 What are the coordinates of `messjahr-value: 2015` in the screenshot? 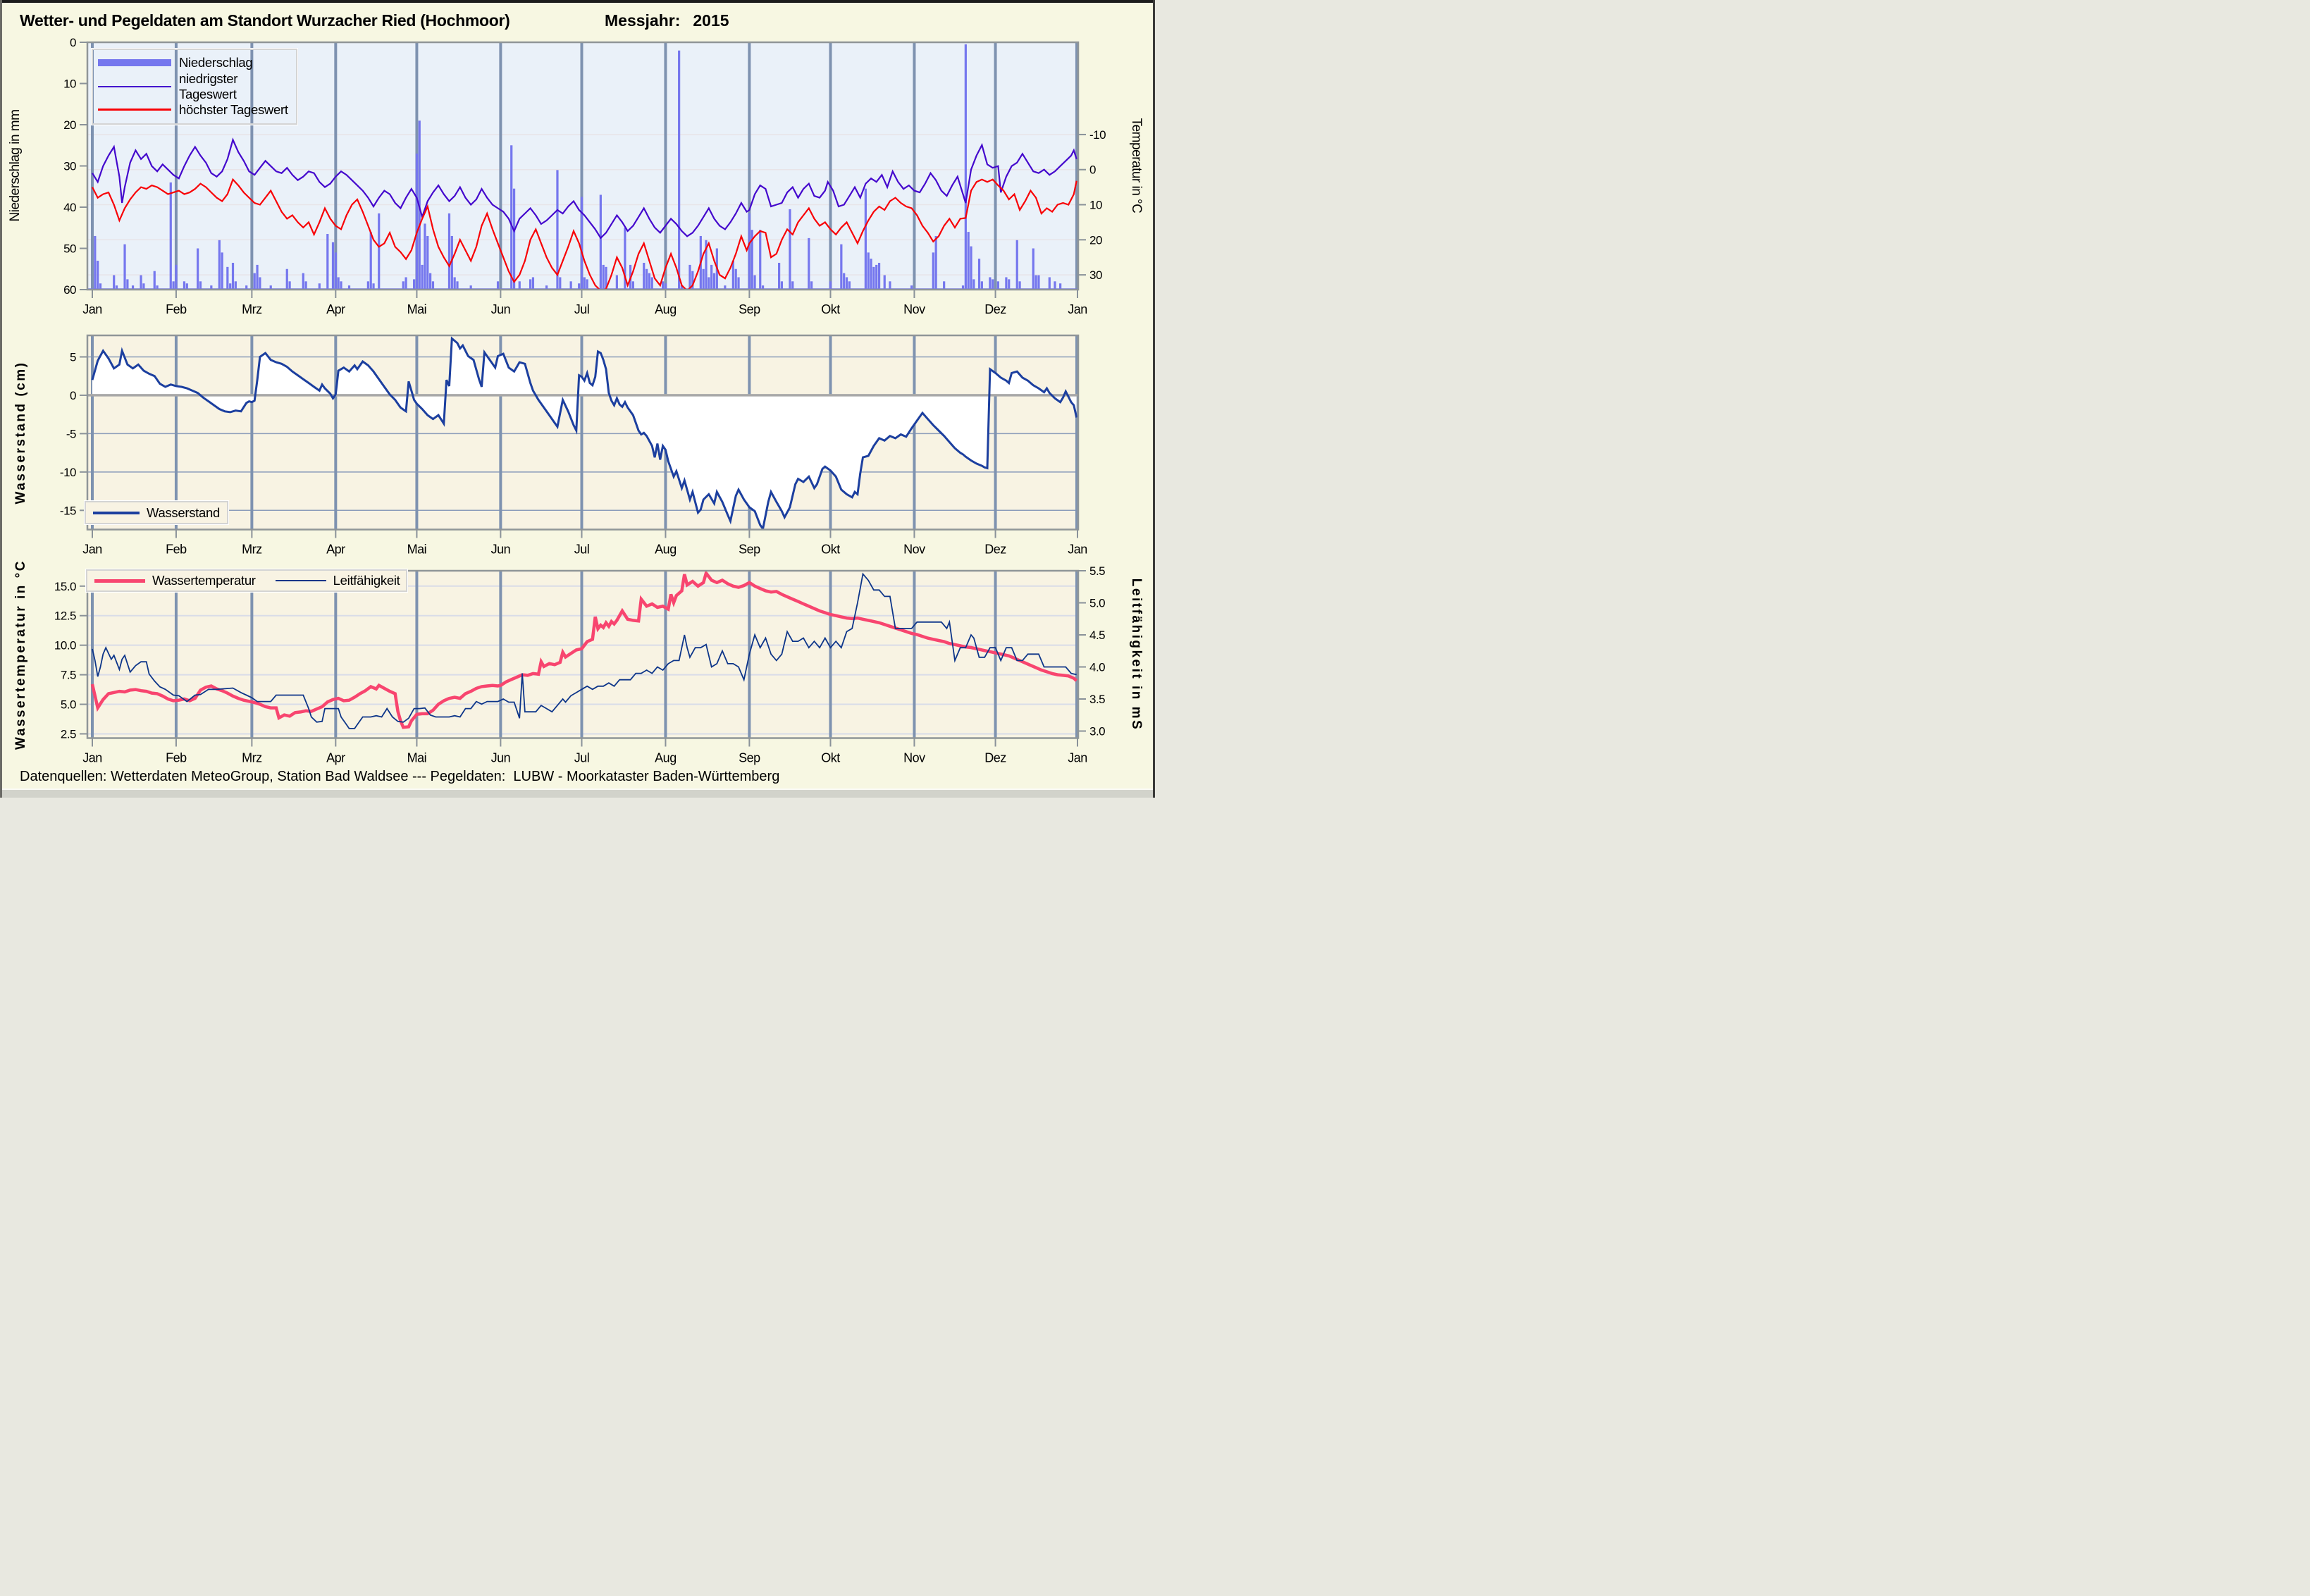 It's located at (711, 20).